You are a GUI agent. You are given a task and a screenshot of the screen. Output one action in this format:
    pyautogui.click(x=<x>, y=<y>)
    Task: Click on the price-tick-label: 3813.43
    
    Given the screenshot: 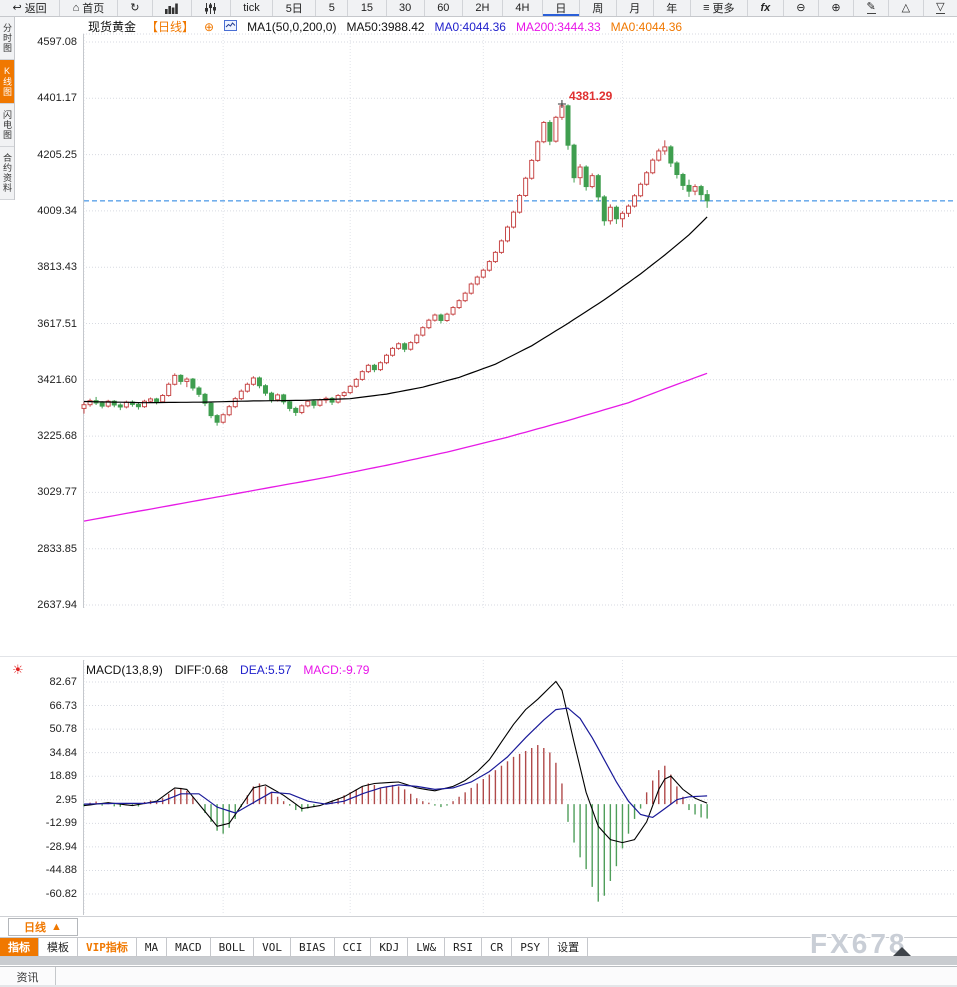 What is the action you would take?
    pyautogui.click(x=57, y=267)
    